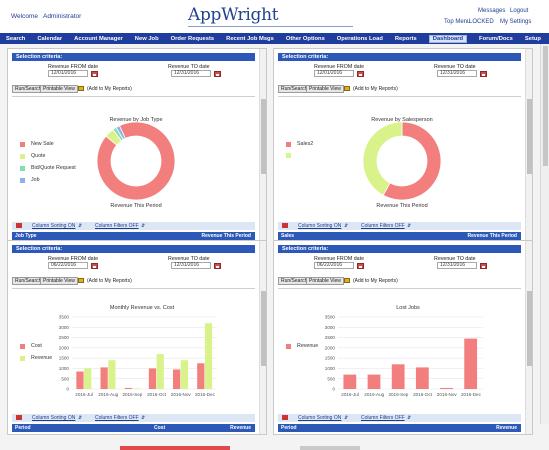 This screenshot has width=549, height=450. What do you see at coordinates (545, 106) in the screenshot?
I see `page-scrollbar-thumb` at bounding box center [545, 106].